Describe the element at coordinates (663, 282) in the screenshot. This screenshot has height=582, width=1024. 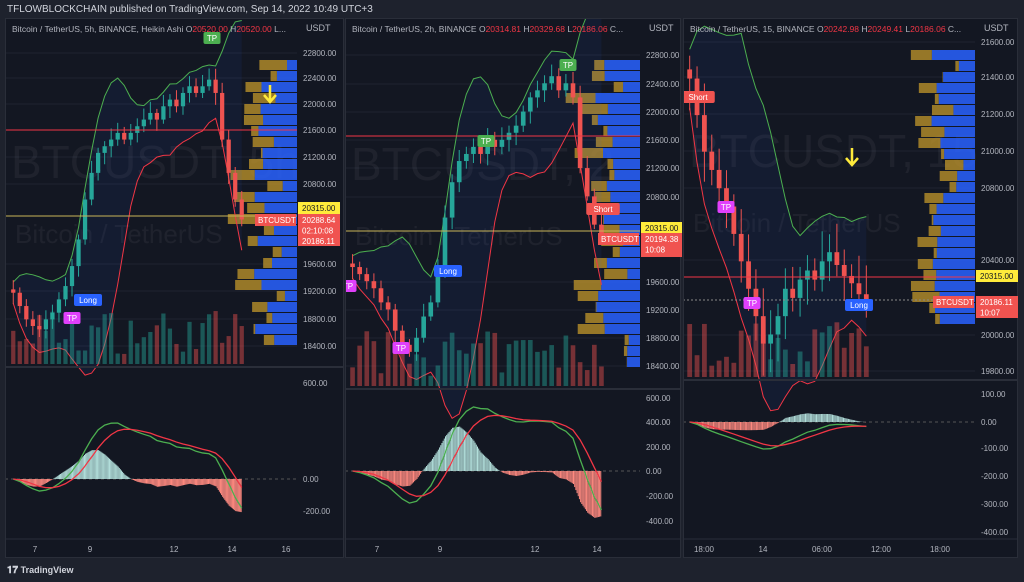
I see `price-axis-tick: 19600.00` at that location.